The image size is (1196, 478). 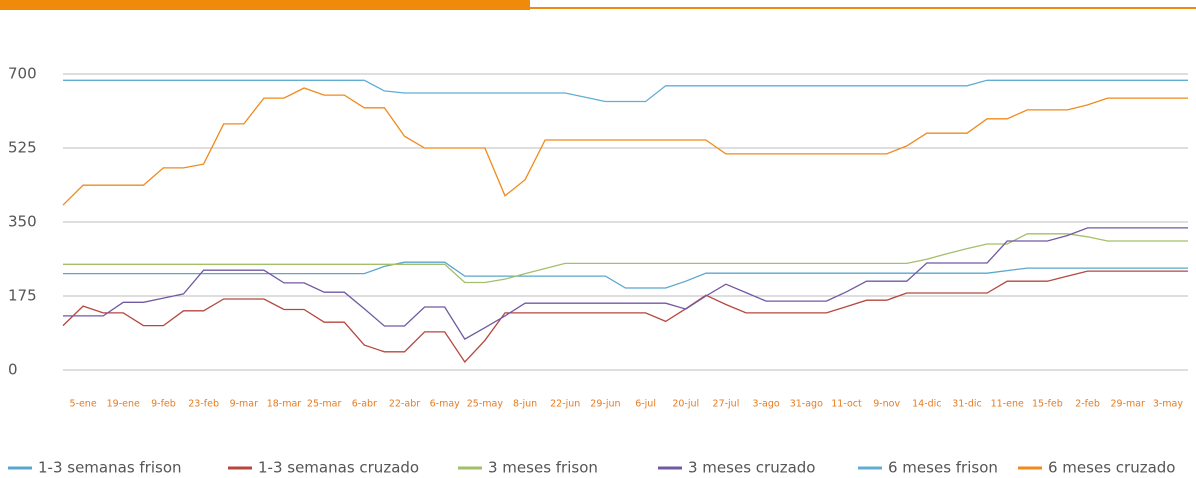 What do you see at coordinates (123, 404) in the screenshot?
I see `x-tick-label: 19-ene` at bounding box center [123, 404].